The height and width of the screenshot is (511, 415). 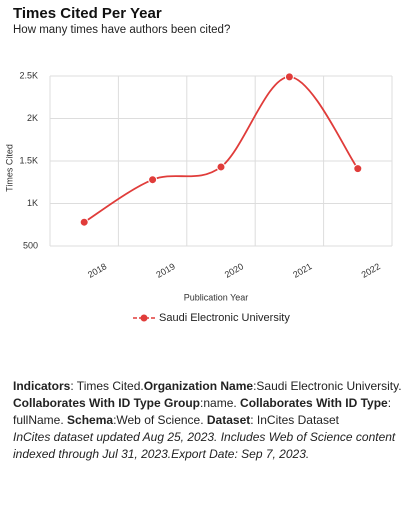 I want to click on y-tick-label: 1.5K, so click(x=28, y=160).